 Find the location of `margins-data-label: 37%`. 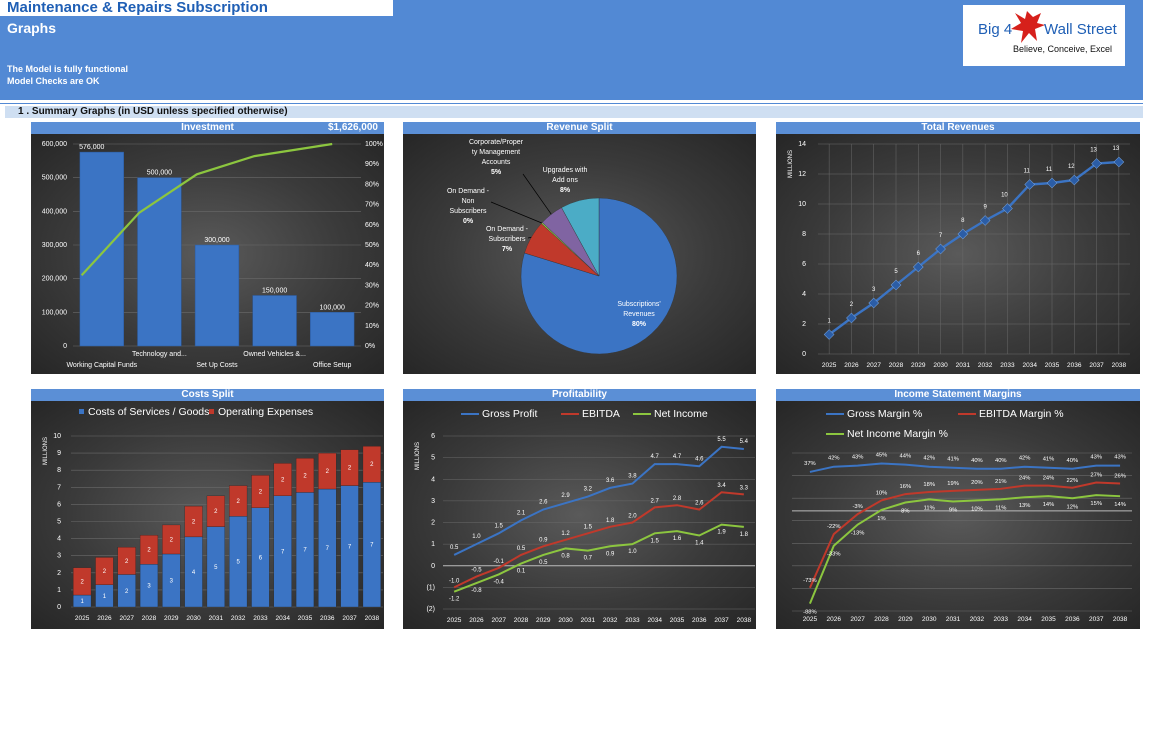

margins-data-label: 37% is located at coordinates (810, 464).